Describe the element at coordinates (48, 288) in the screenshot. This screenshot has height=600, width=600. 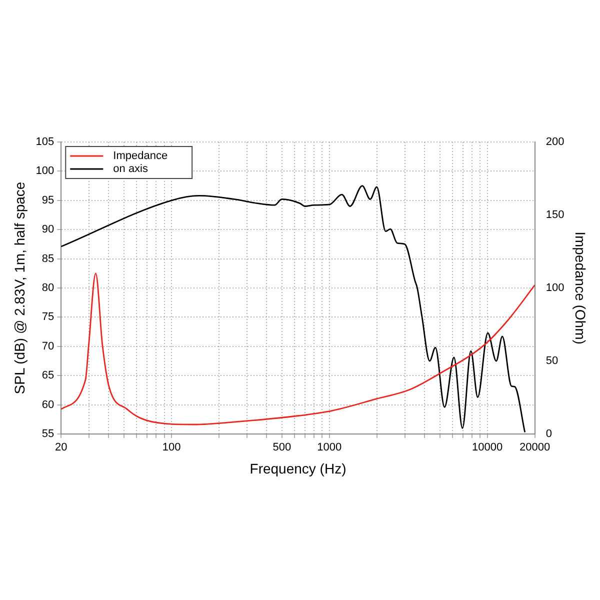
I see `y-tick-label: 80` at that location.